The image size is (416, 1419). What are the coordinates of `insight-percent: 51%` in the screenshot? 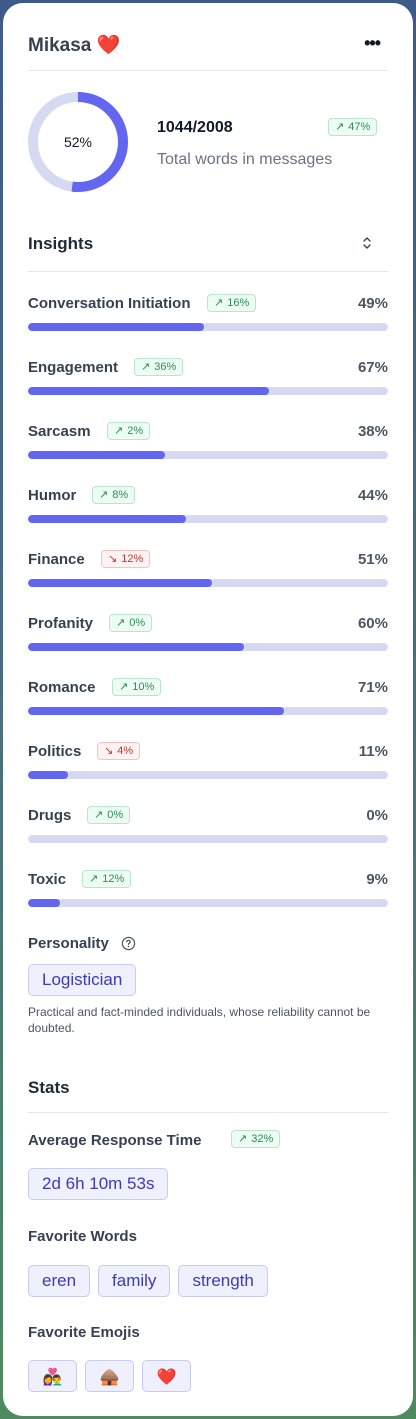 It's located at (372, 559).